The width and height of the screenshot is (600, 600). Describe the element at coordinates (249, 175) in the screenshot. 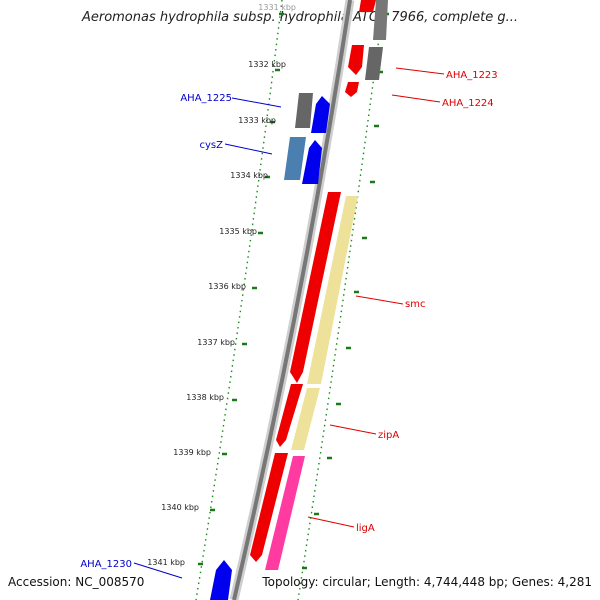

I see `tick-label: 1334 kbp` at that location.